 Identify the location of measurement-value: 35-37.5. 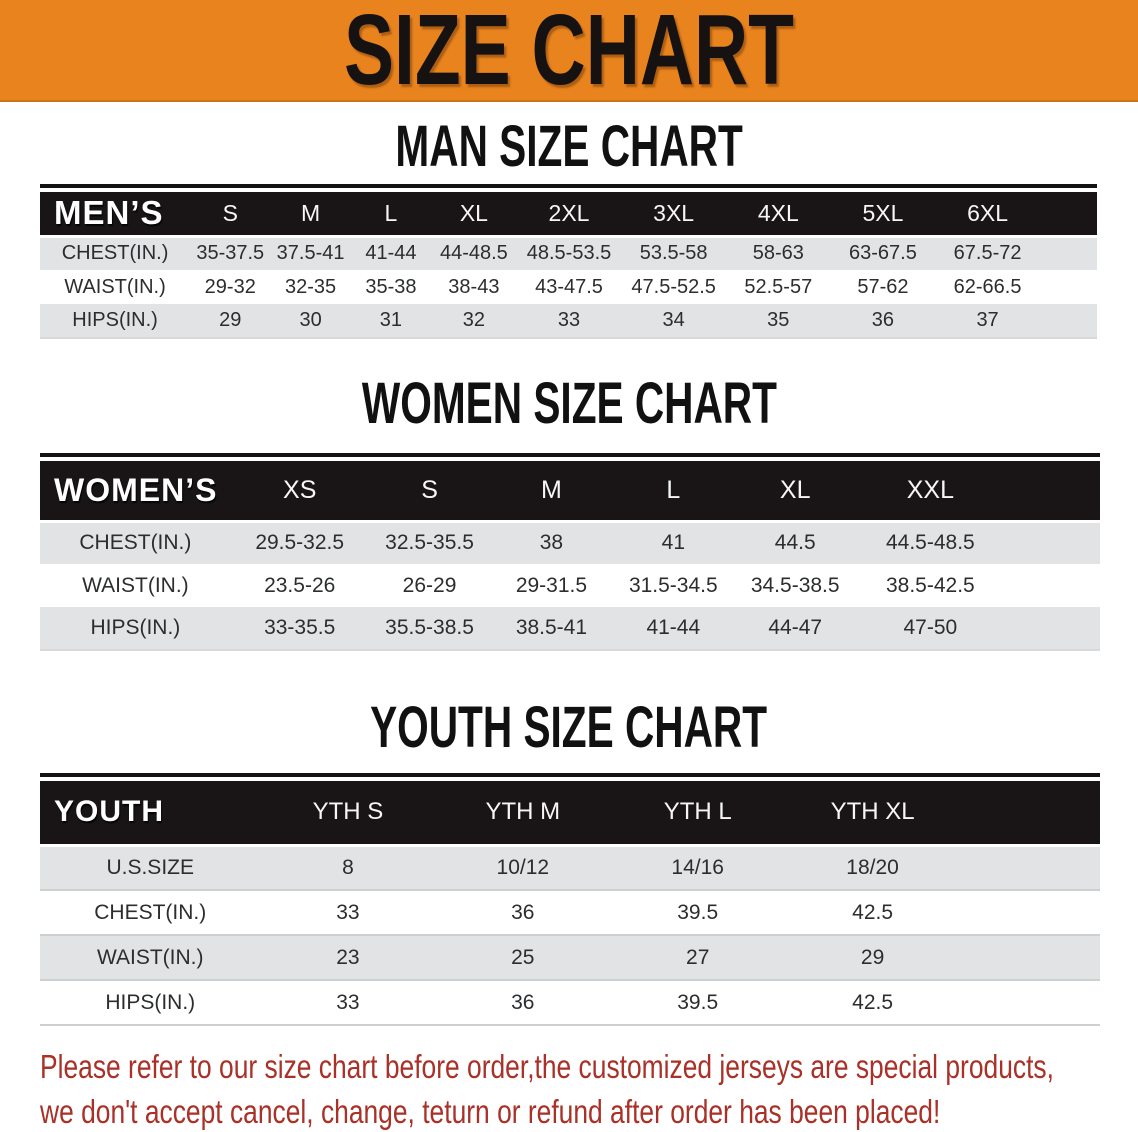
(230, 253).